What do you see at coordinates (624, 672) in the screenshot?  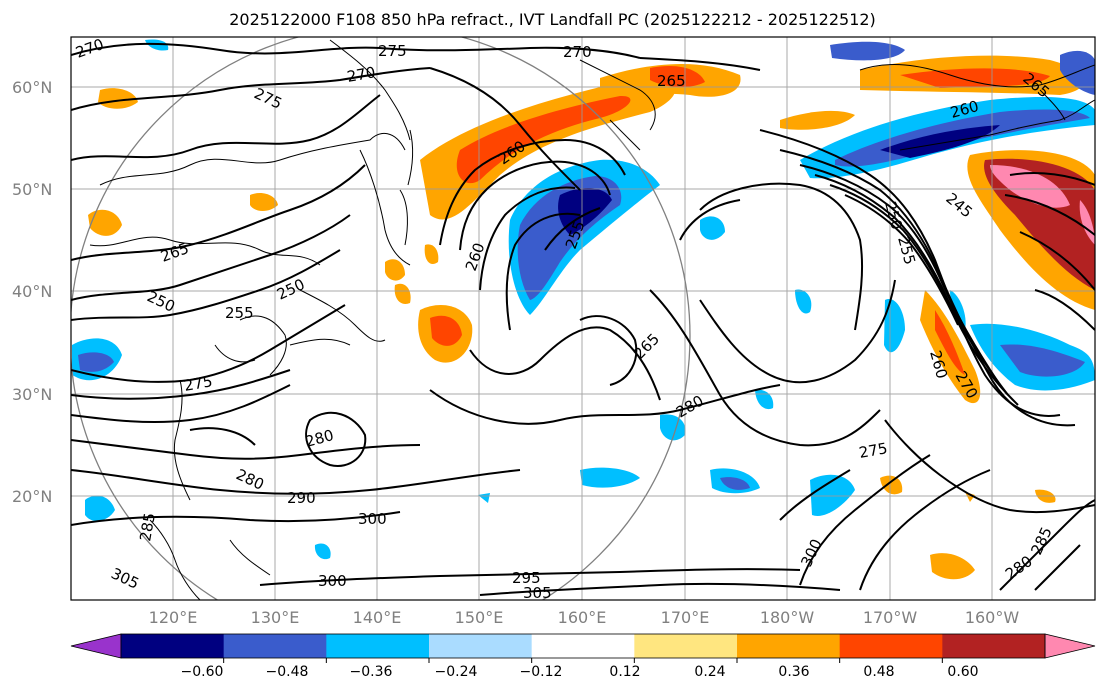 I see `colorbar-tick: 0.12` at bounding box center [624, 672].